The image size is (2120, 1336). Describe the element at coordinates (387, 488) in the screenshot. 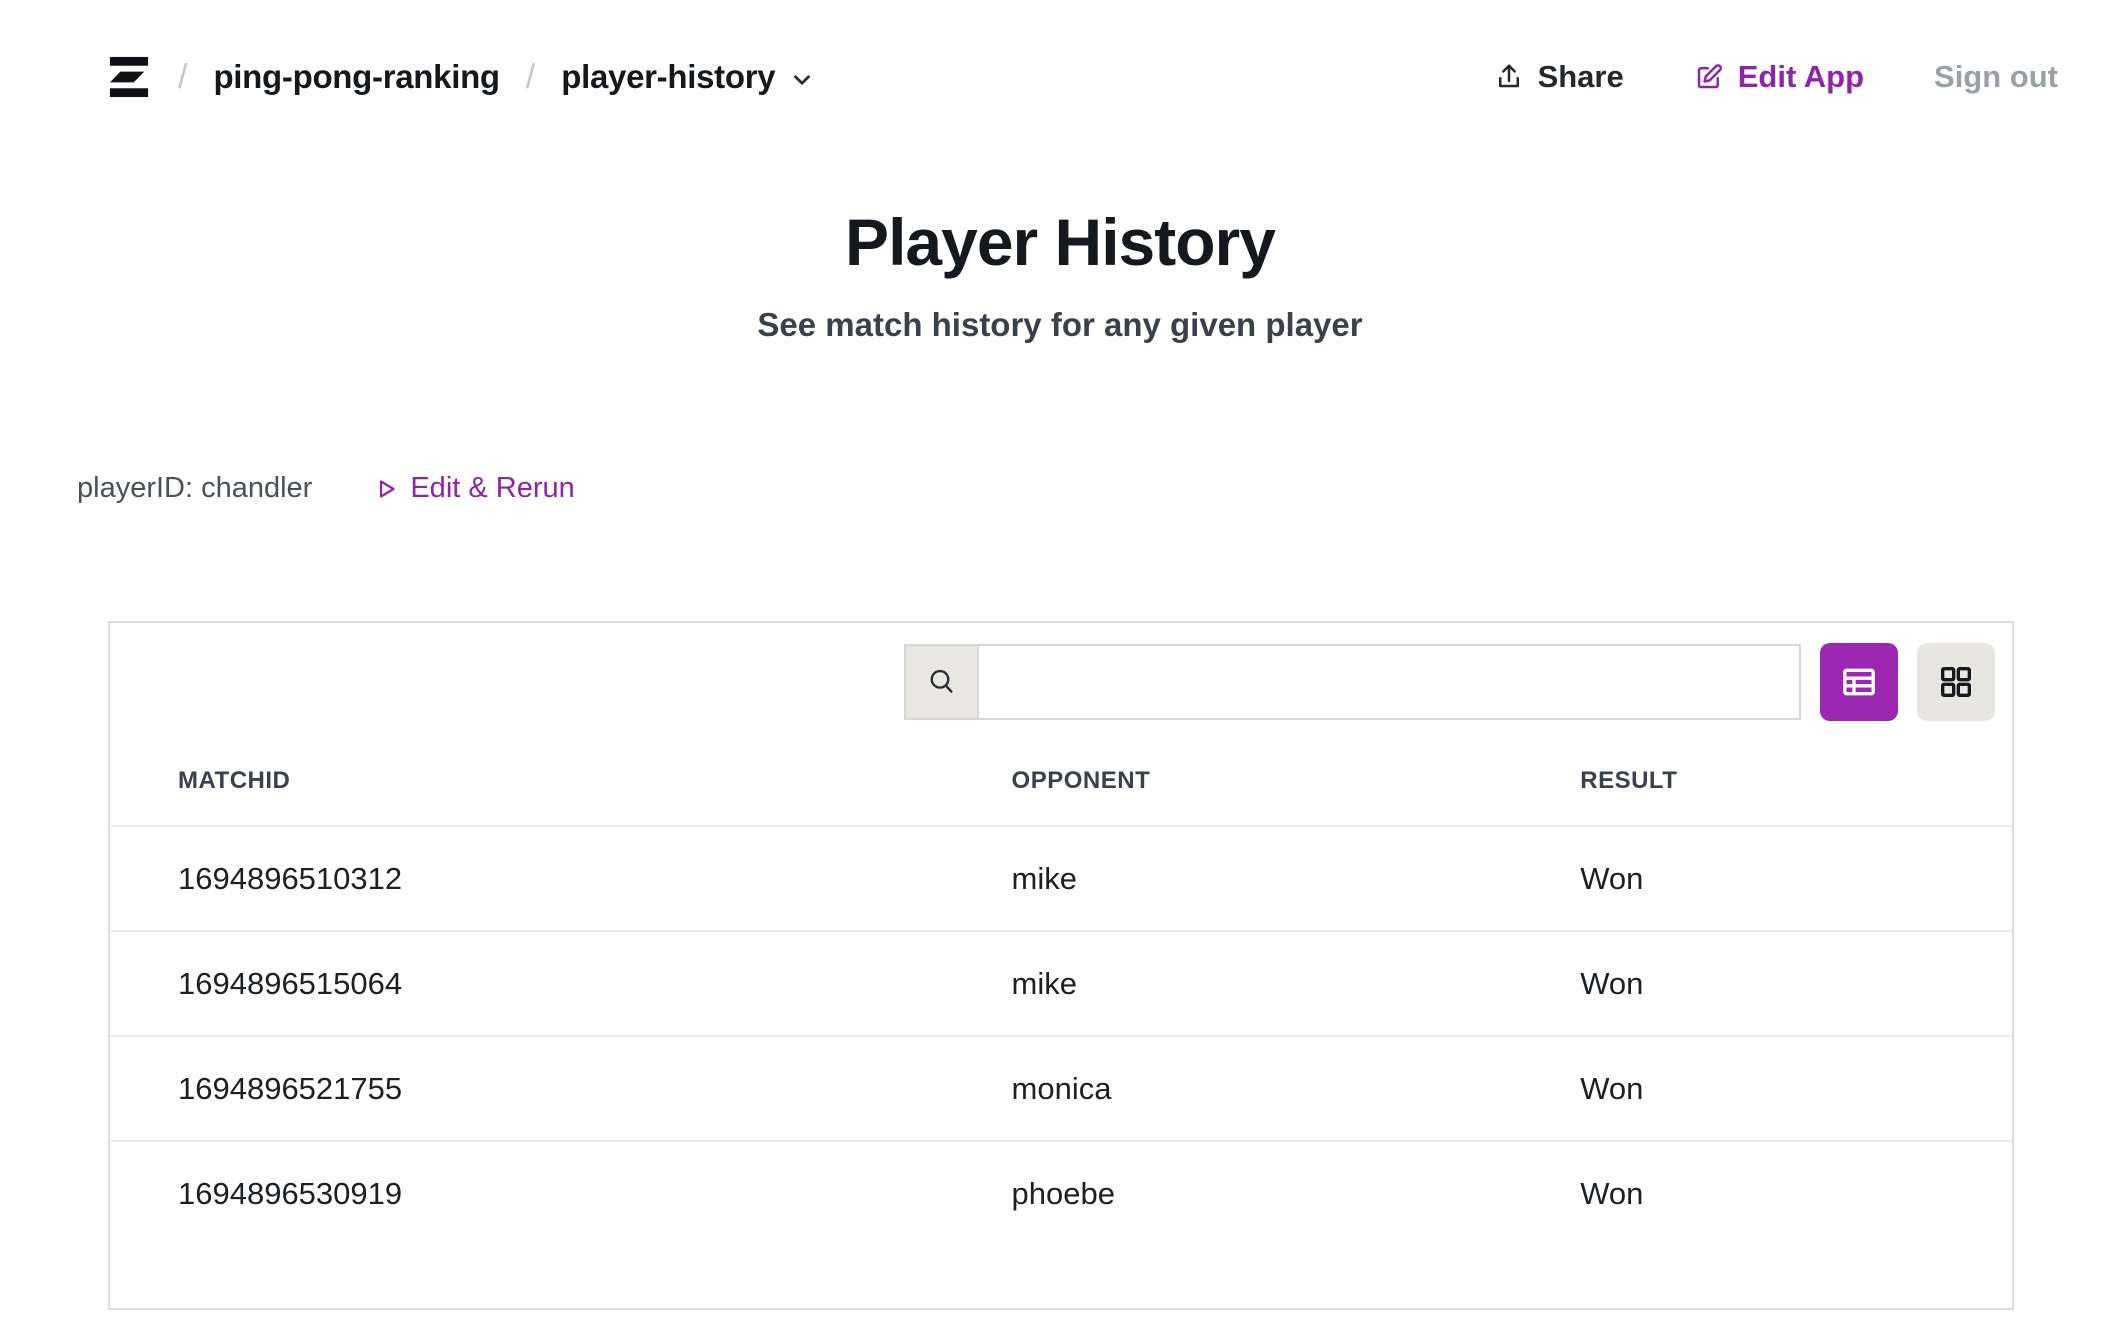

I see `play-icon` at that location.